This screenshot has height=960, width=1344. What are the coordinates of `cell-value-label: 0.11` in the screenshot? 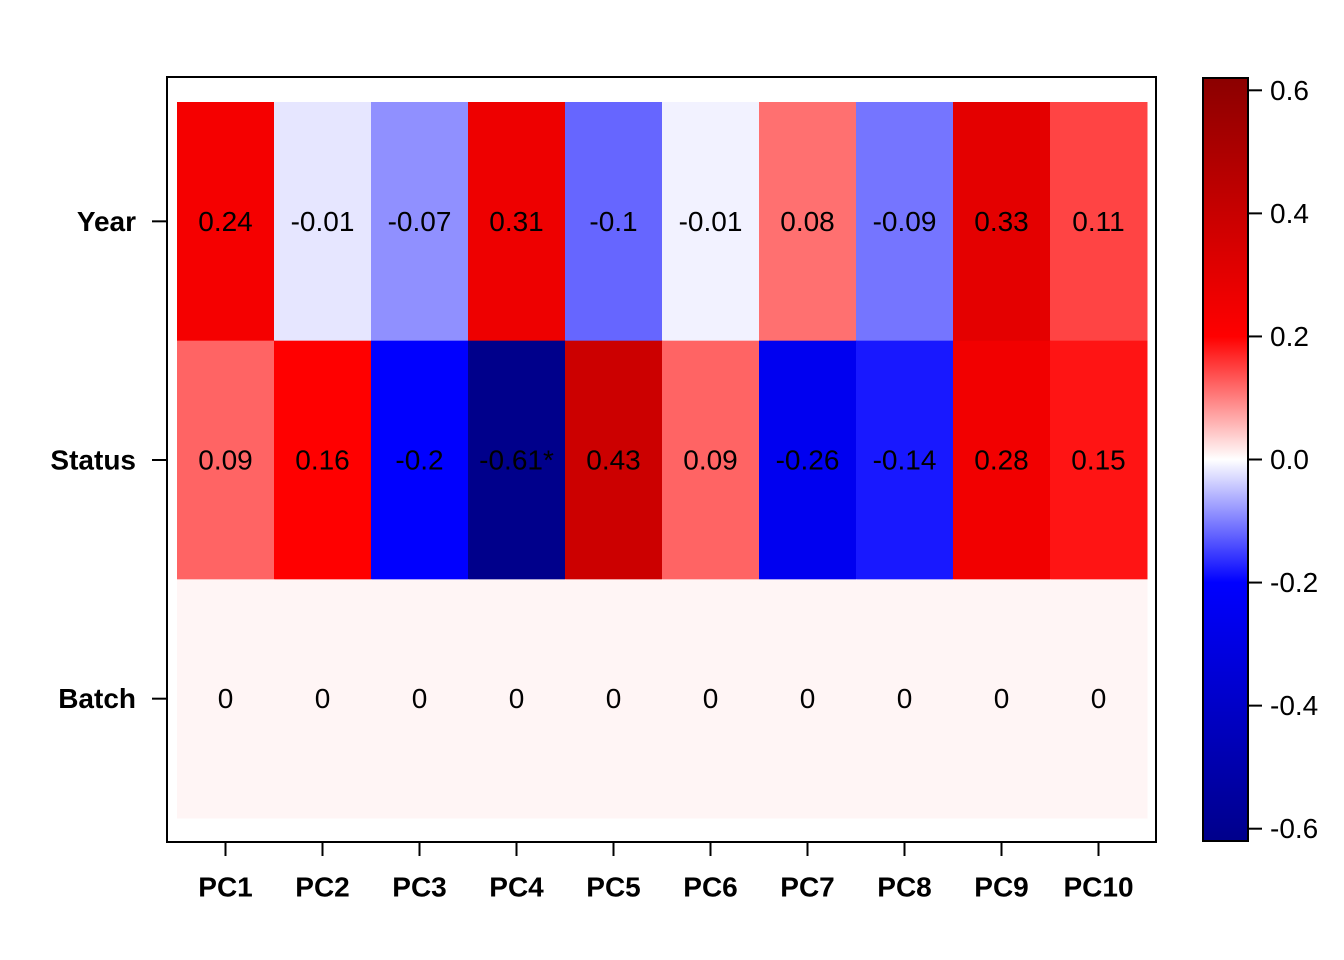 It's located at (1098, 221).